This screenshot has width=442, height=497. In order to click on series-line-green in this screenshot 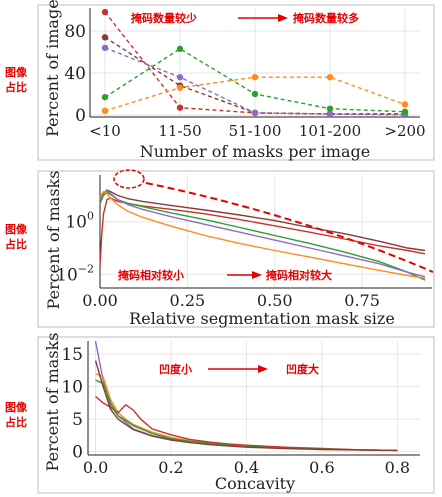, I will do `click(262, 236)`.